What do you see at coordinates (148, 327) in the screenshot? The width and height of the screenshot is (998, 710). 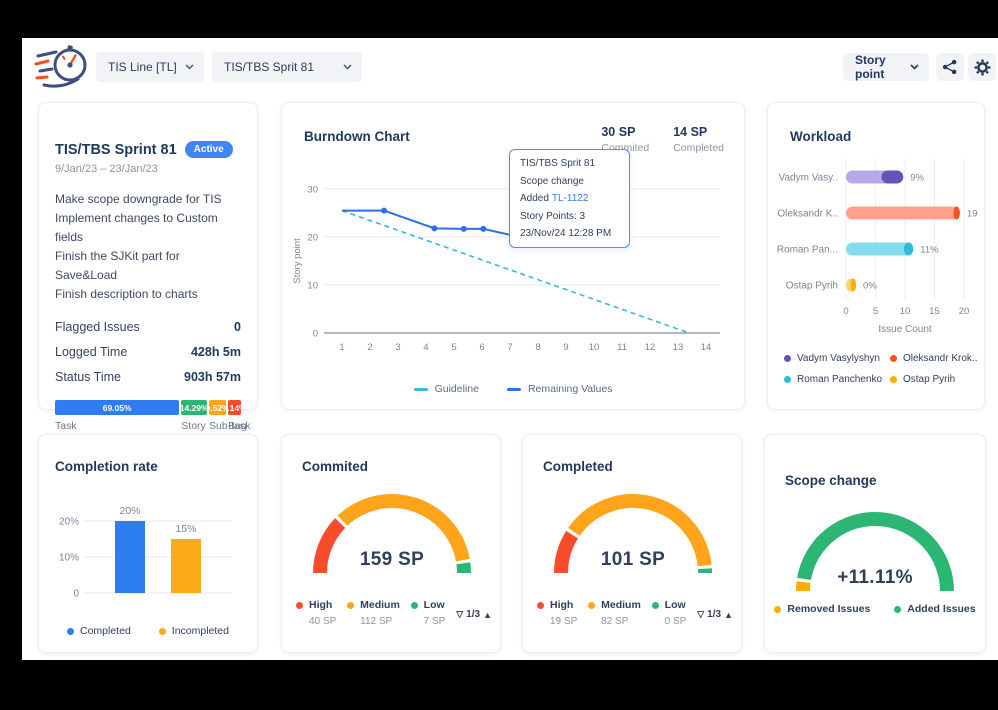 I see `stat-flagged-issues: Flagged Issues 0` at bounding box center [148, 327].